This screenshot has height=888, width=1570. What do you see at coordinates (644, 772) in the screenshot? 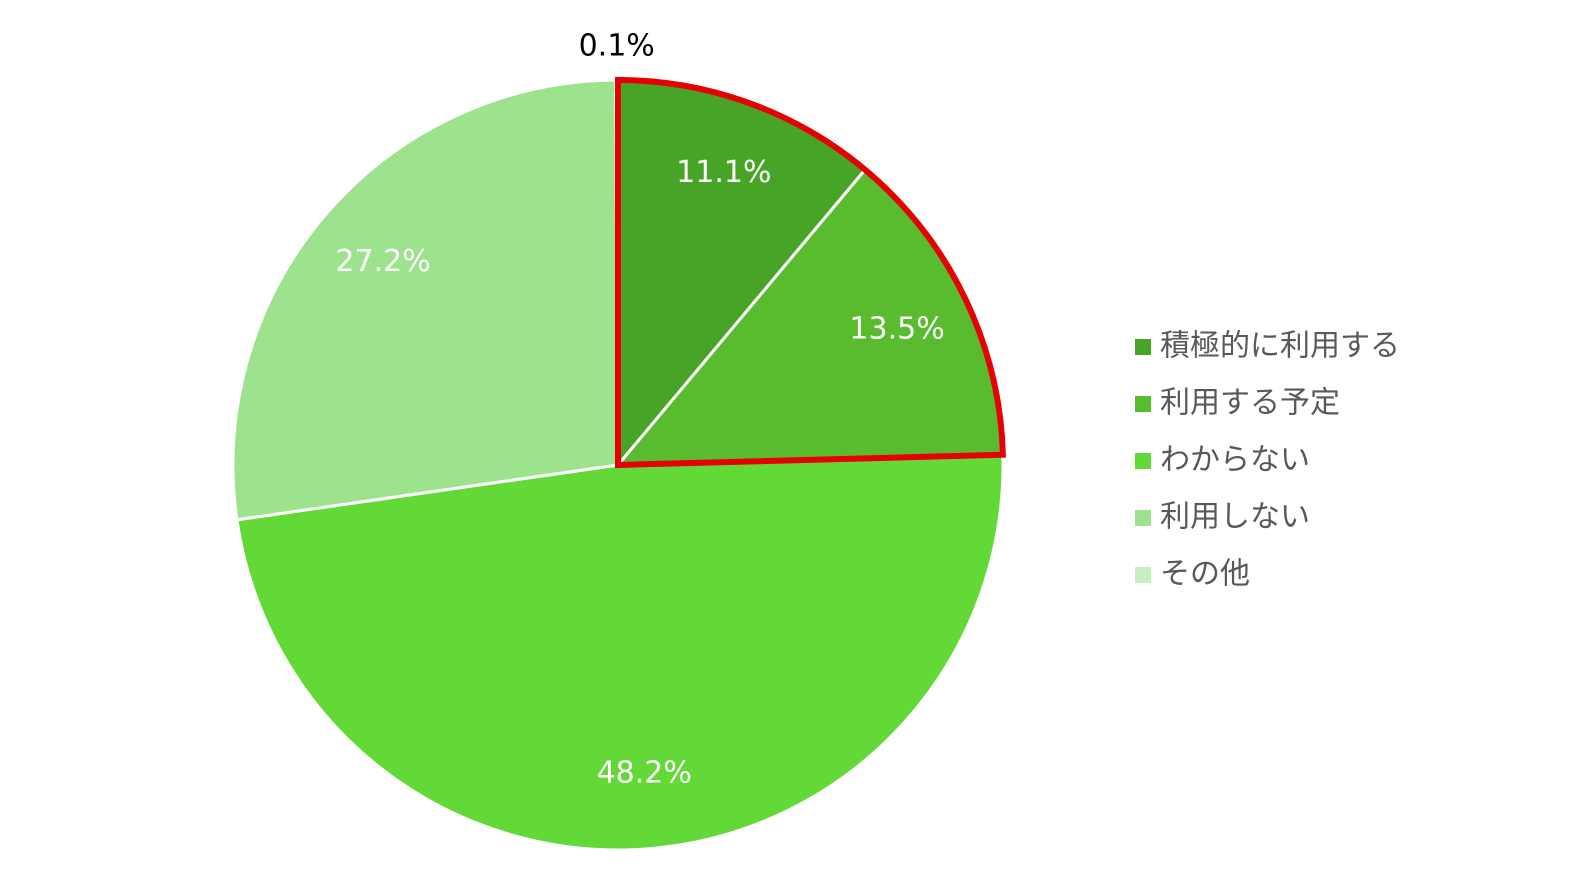
I see `data-label: 48.2%` at bounding box center [644, 772].